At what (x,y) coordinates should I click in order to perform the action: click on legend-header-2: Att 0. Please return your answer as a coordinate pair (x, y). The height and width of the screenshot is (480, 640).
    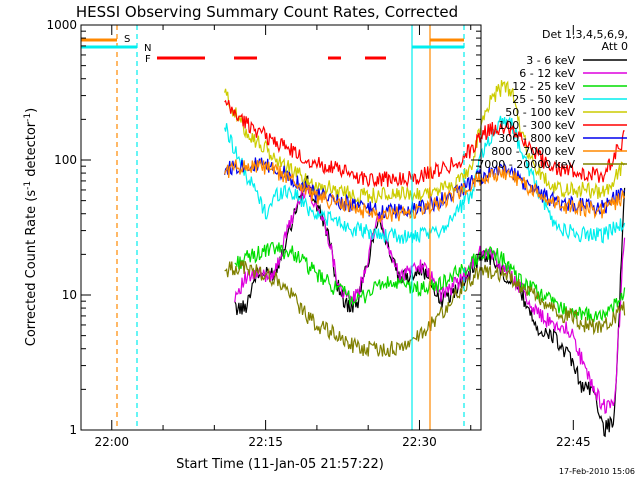
    Looking at the image, I should click on (615, 46).